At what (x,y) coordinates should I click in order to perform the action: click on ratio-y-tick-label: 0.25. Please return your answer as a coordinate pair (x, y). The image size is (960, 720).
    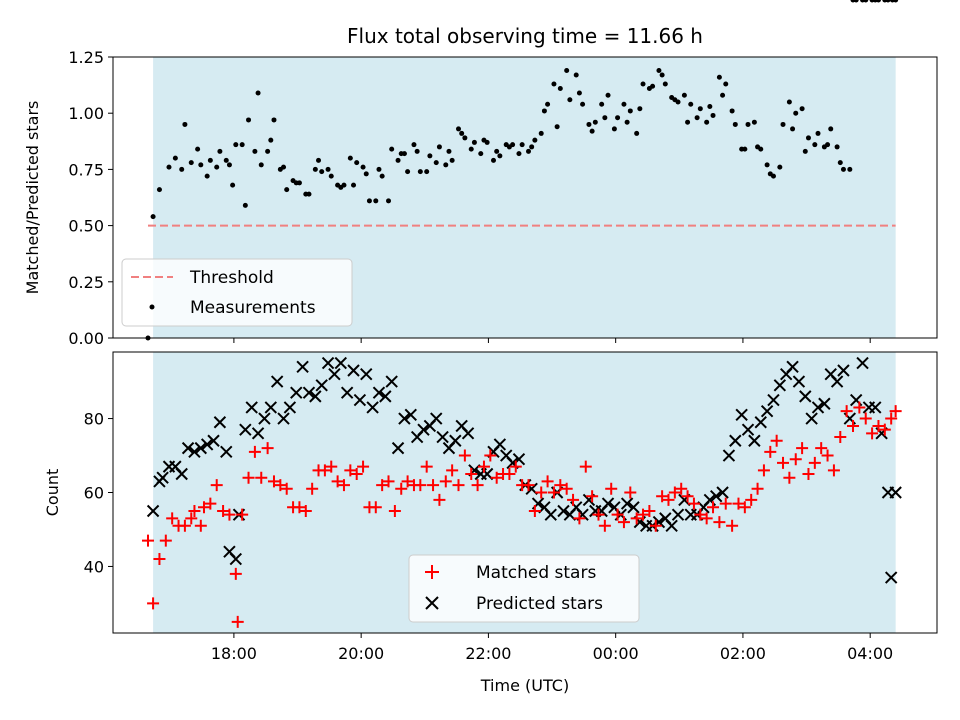
    Looking at the image, I should click on (86, 282).